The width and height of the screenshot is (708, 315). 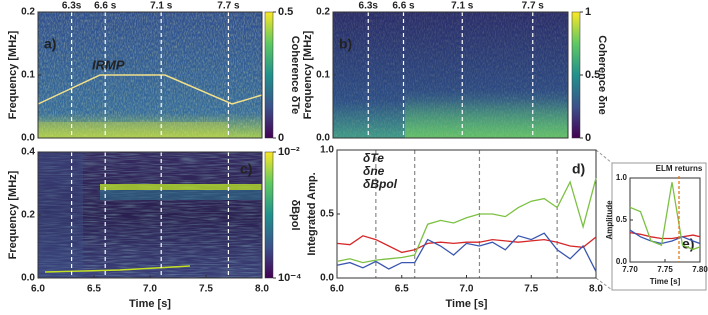 What do you see at coordinates (108, 64) in the screenshot?
I see `annotation: IRMP` at bounding box center [108, 64].